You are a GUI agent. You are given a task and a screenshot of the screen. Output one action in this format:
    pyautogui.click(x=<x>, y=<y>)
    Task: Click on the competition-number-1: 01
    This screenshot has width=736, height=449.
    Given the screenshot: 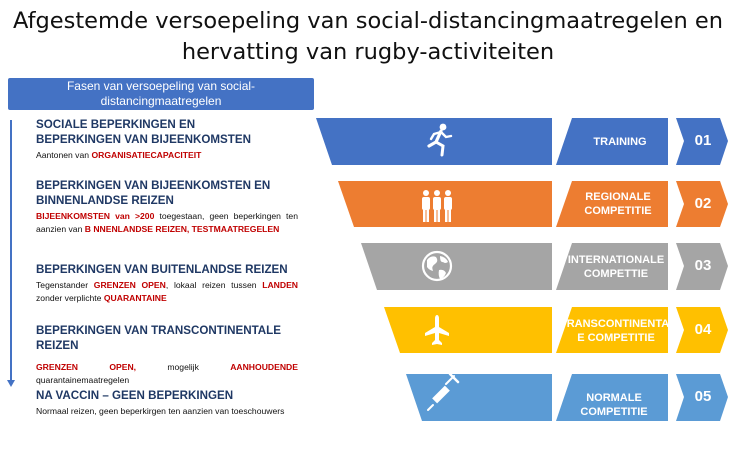 What is the action you would take?
    pyautogui.click(x=703, y=140)
    